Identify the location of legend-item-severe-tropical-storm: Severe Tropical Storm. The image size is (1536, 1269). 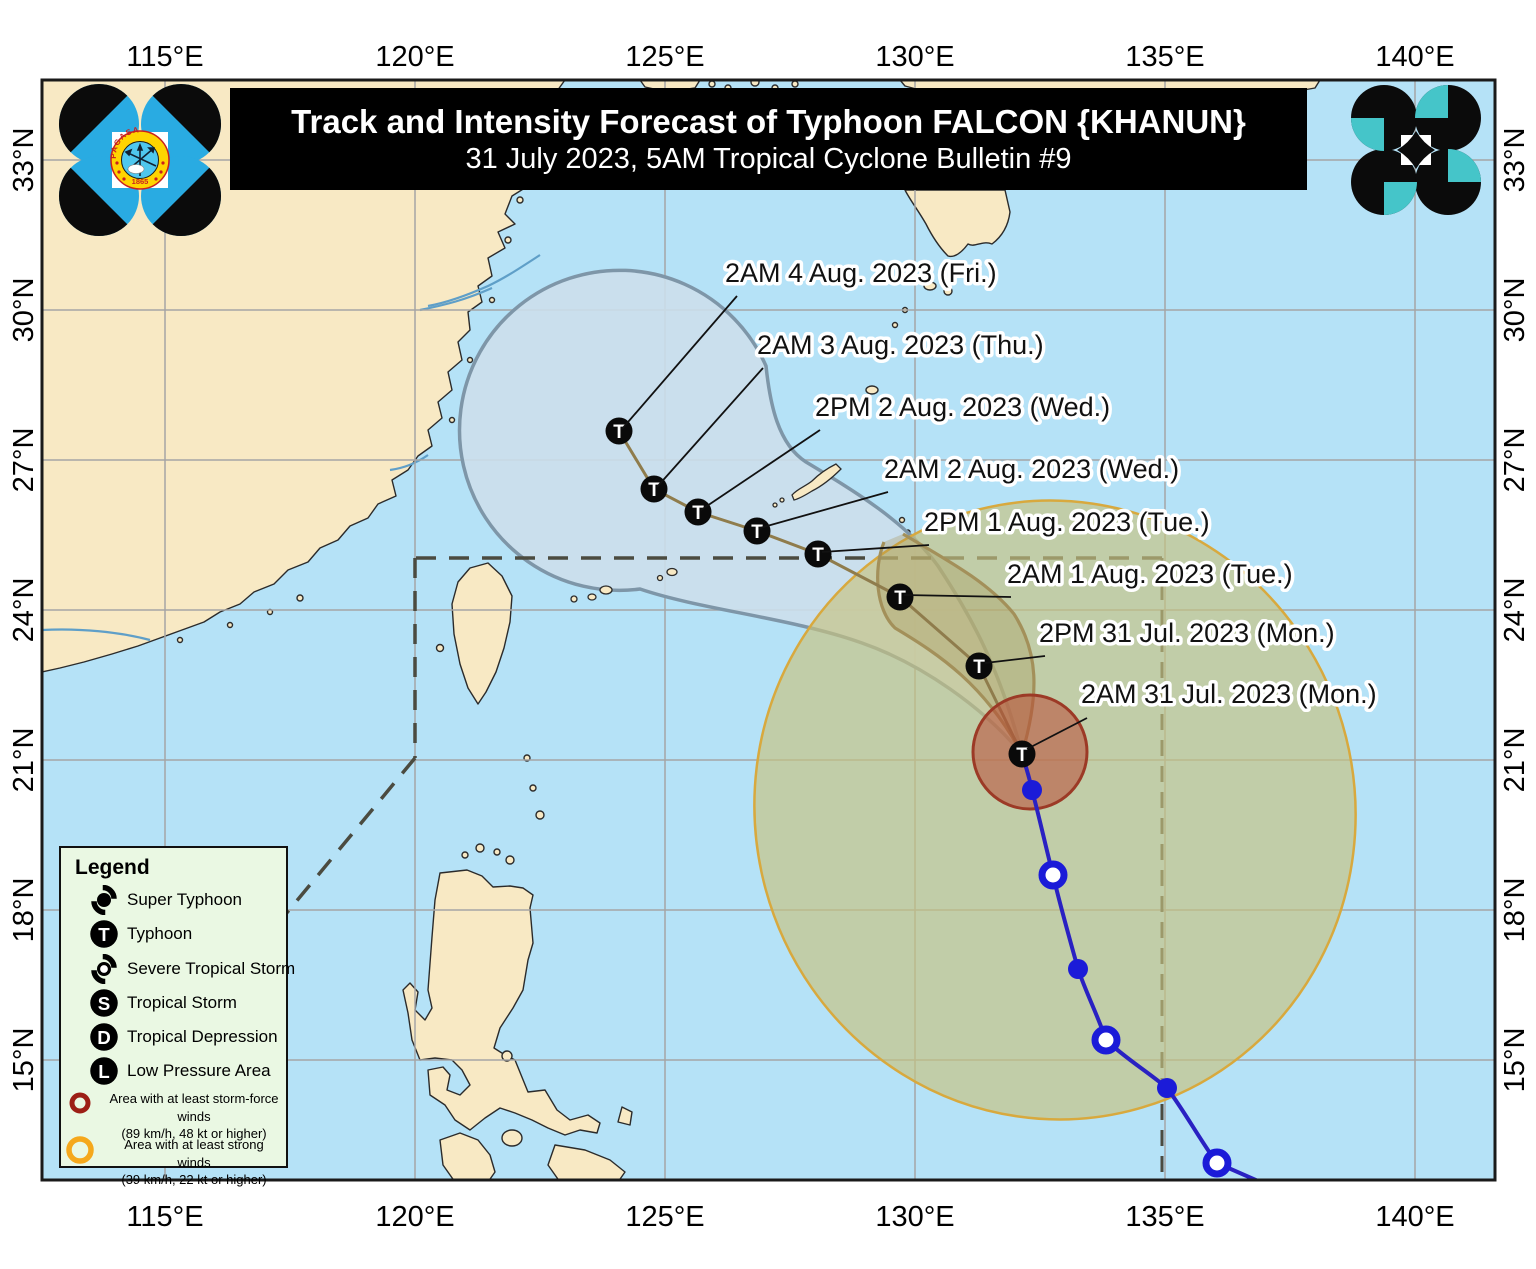
(192, 969).